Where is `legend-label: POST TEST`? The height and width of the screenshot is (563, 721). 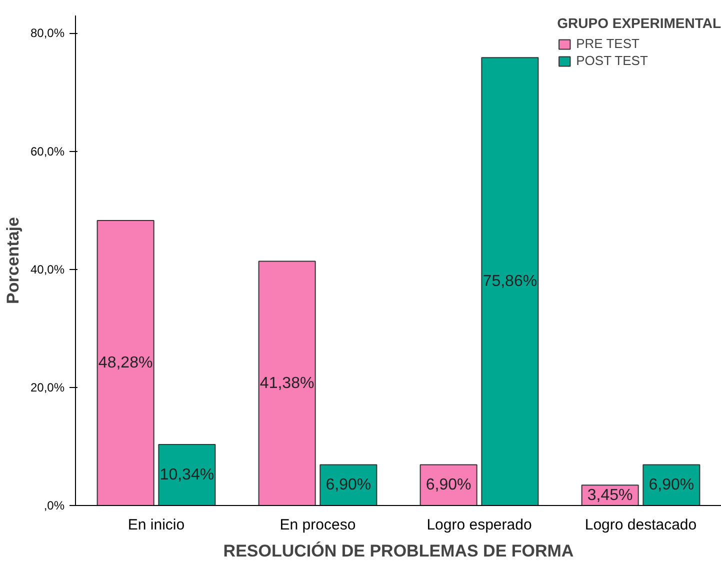 legend-label: POST TEST is located at coordinates (612, 60).